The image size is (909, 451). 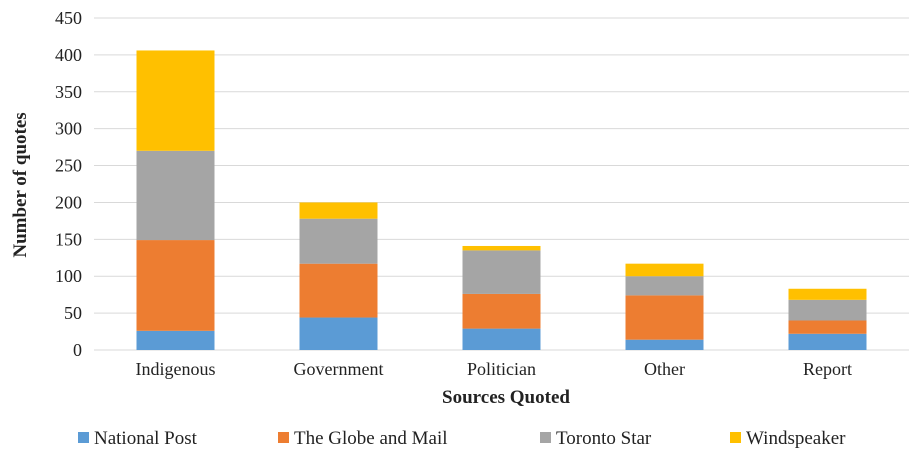 I want to click on x-axis-title: Sources Quoted, so click(x=506, y=397).